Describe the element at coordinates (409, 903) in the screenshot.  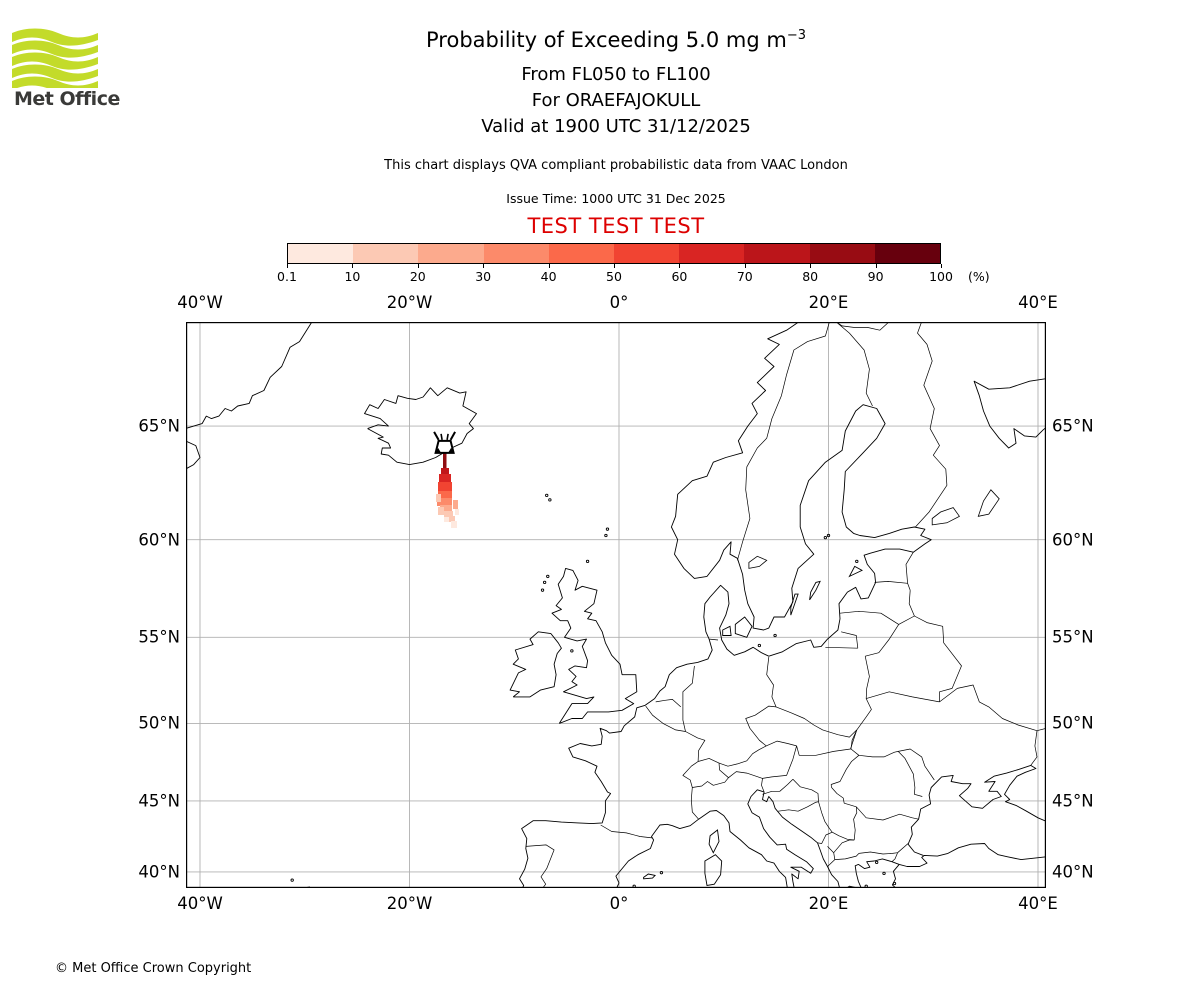
I see `longitude-label-bottom: 20°W` at that location.